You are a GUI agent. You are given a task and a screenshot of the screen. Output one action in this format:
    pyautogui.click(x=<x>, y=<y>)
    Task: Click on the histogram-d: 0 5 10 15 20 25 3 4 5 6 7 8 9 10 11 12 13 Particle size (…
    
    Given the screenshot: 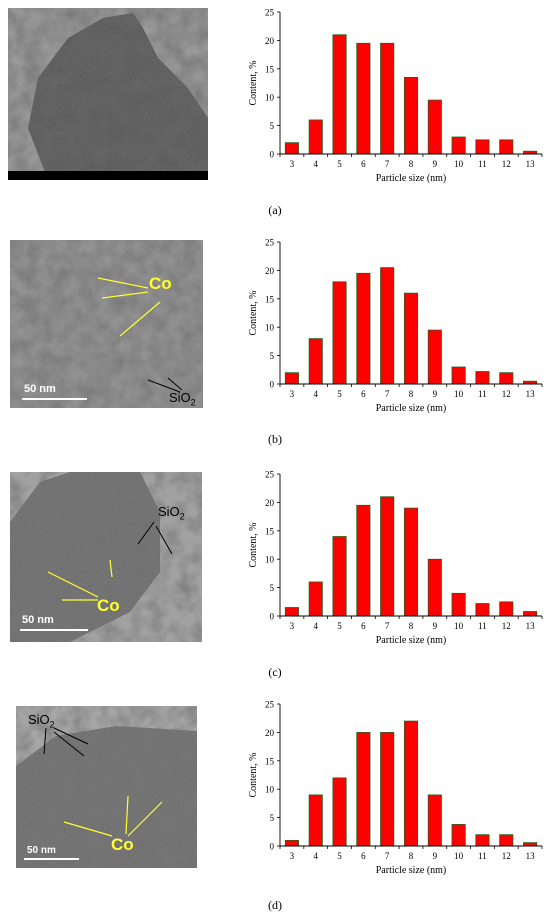 What is the action you would take?
    pyautogui.click(x=395, y=788)
    